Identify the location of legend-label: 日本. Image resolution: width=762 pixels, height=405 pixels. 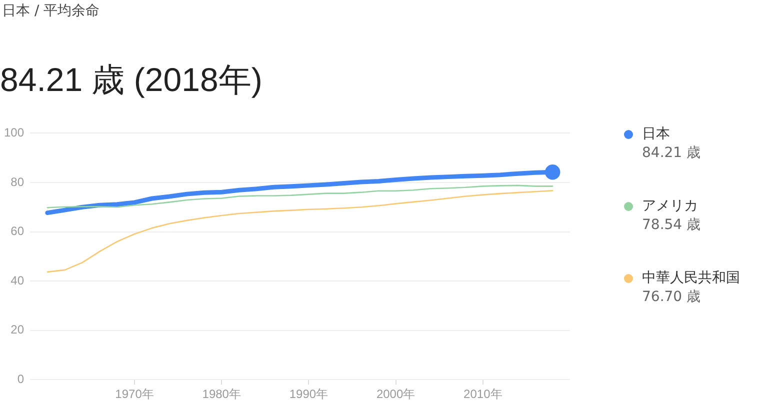
(656, 134).